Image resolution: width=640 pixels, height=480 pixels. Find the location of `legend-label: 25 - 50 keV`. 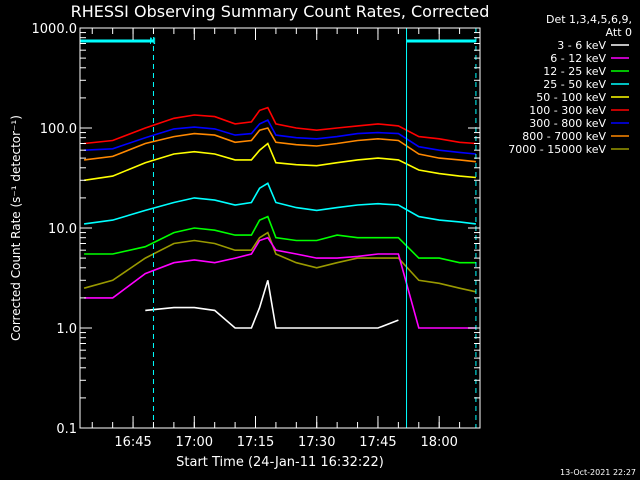

legend-label: 25 - 50 keV is located at coordinates (574, 84).